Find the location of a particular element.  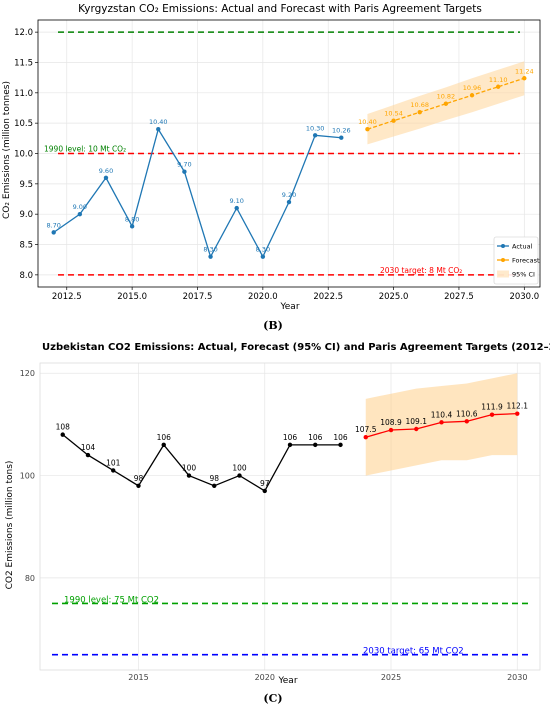

chart-b-legend-label-ci: 95% CI is located at coordinates (523, 275).